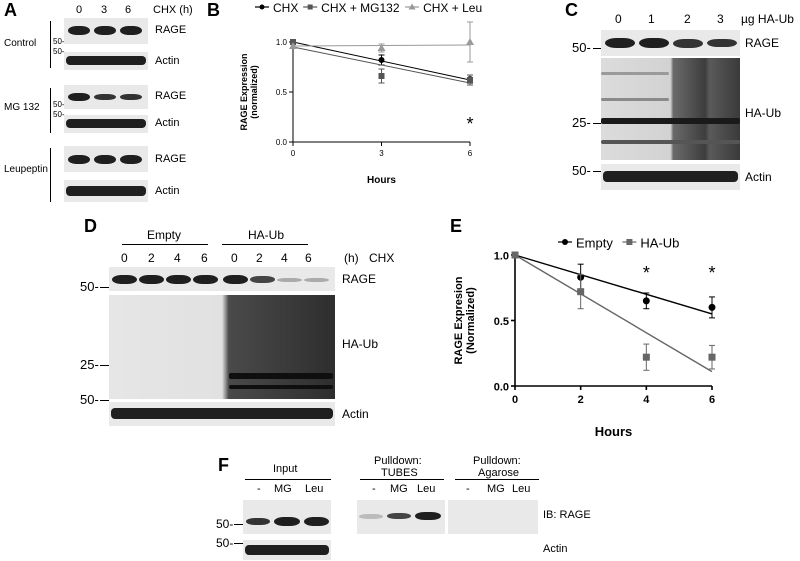 This screenshot has height=561, width=800. What do you see at coordinates (670, 43) in the screenshot?
I see `blot-c-rage` at bounding box center [670, 43].